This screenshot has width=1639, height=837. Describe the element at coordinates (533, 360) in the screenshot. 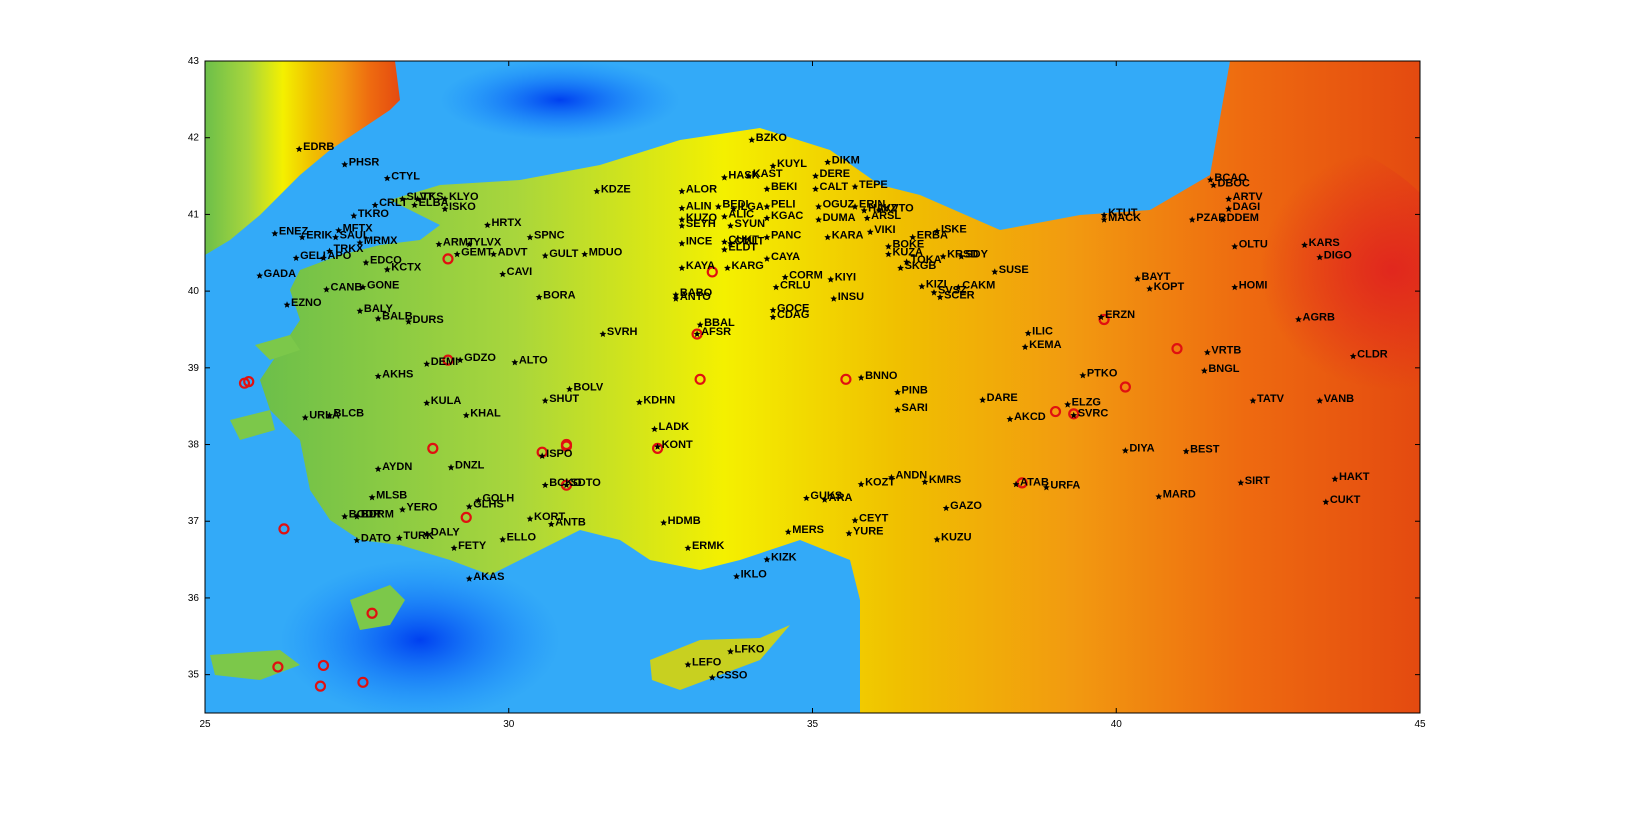

I see `station-label: ALTO` at that location.